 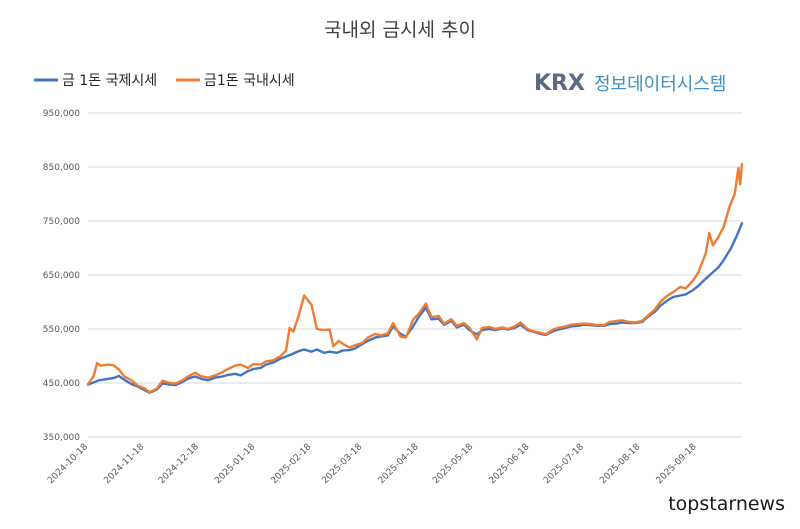 What do you see at coordinates (726, 504) in the screenshot?
I see `watermark: topstarnews` at bounding box center [726, 504].